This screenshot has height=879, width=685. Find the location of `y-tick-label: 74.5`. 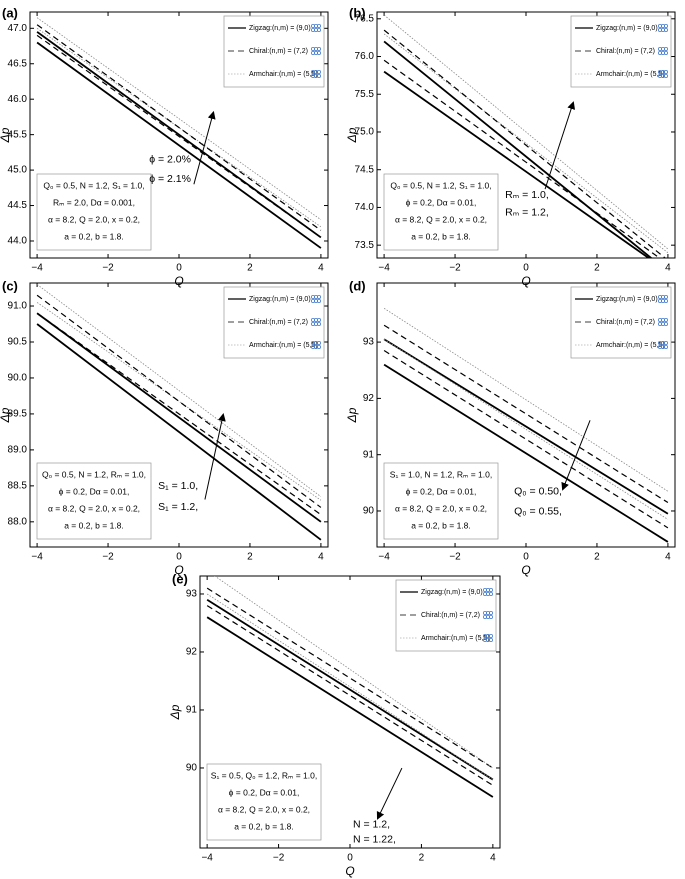

y-tick-label: 74.5 is located at coordinates (365, 169).